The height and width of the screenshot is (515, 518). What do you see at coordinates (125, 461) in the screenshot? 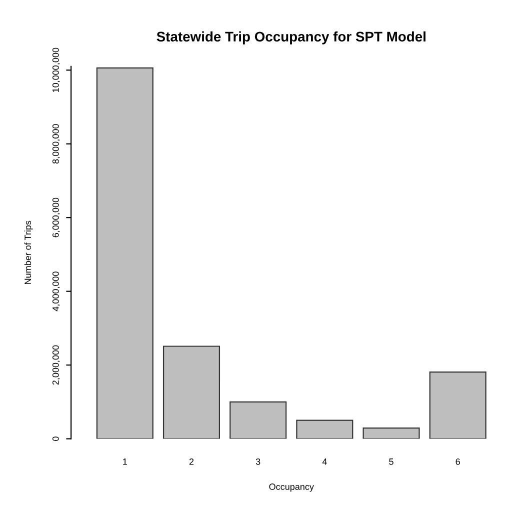
I see `x-tick-label: 1` at bounding box center [125, 461].